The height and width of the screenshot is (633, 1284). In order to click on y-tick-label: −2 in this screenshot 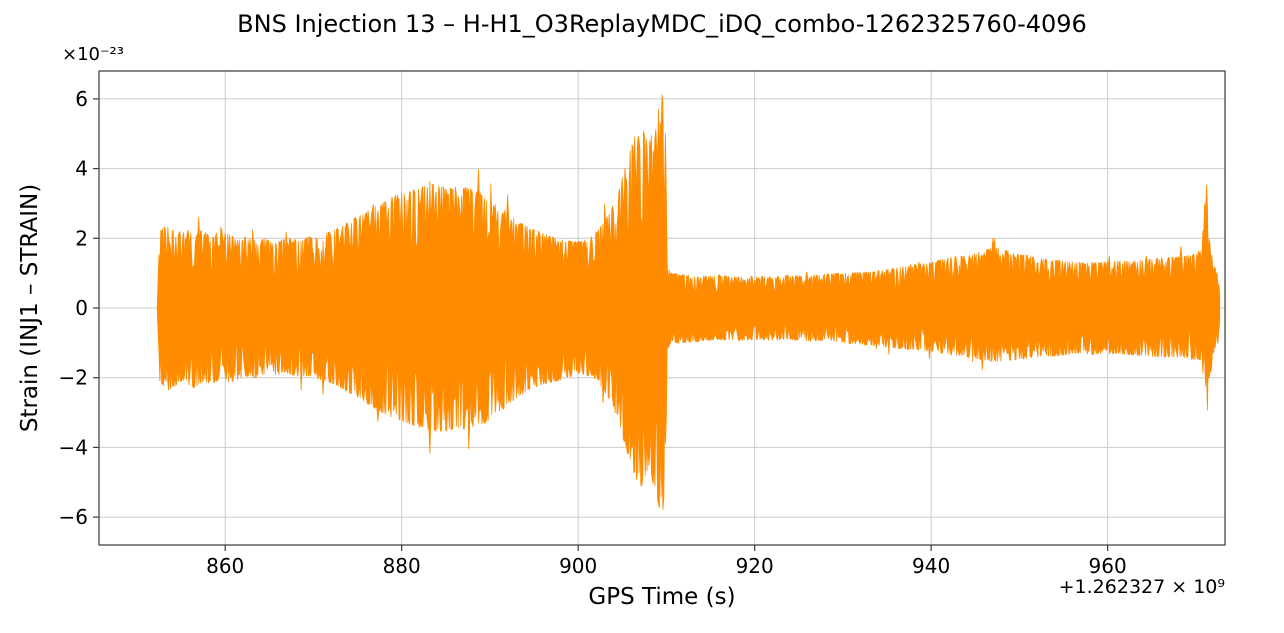, I will do `click(73, 378)`.